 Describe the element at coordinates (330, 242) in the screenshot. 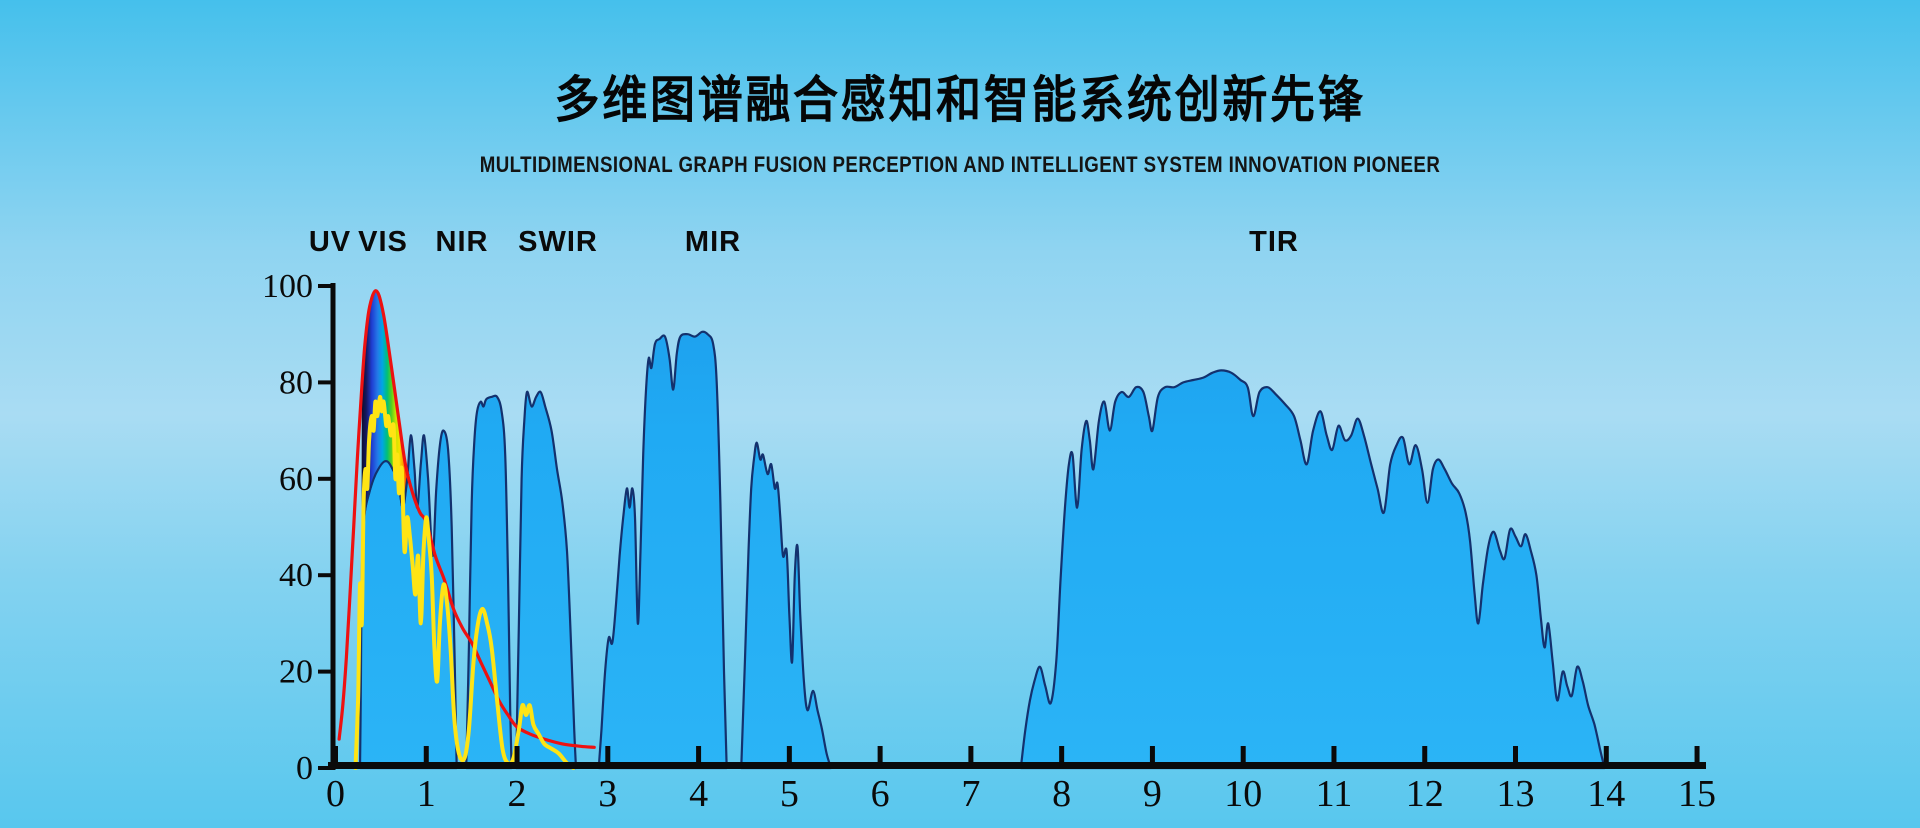

I see `band-label-uv: UV` at that location.